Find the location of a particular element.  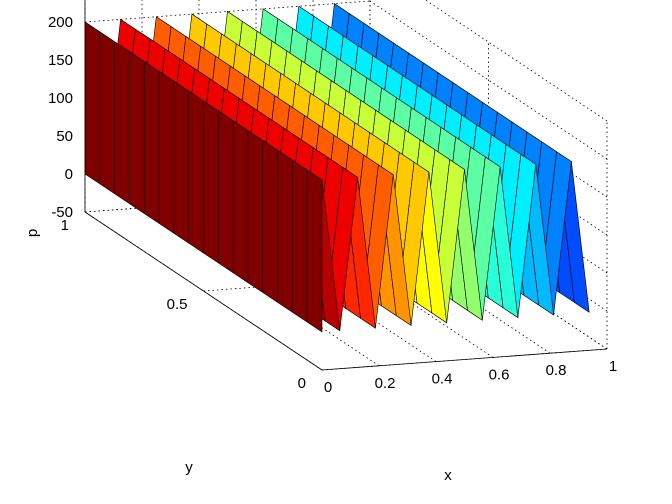

x-tick-label: 0 is located at coordinates (328, 387).